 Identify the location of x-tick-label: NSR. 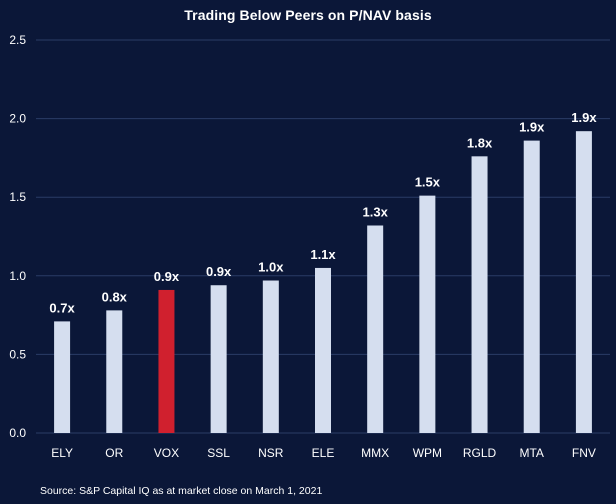
(271, 453).